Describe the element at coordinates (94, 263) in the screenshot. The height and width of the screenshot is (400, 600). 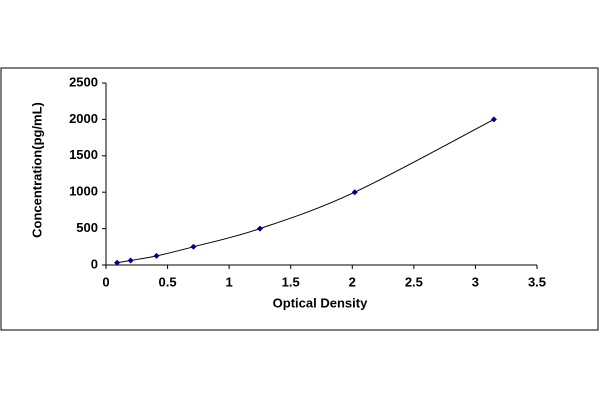
I see `y-tick-label: 0` at that location.